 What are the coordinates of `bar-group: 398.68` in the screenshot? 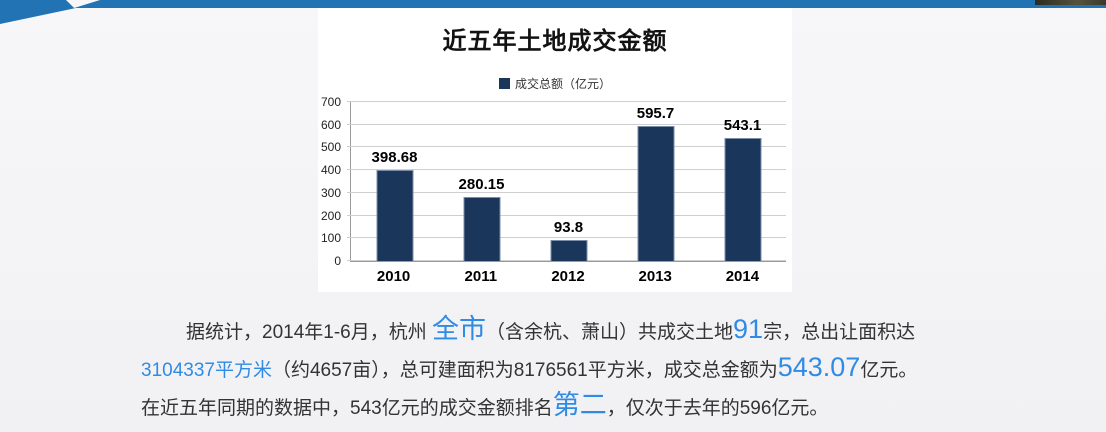 It's located at (394, 181).